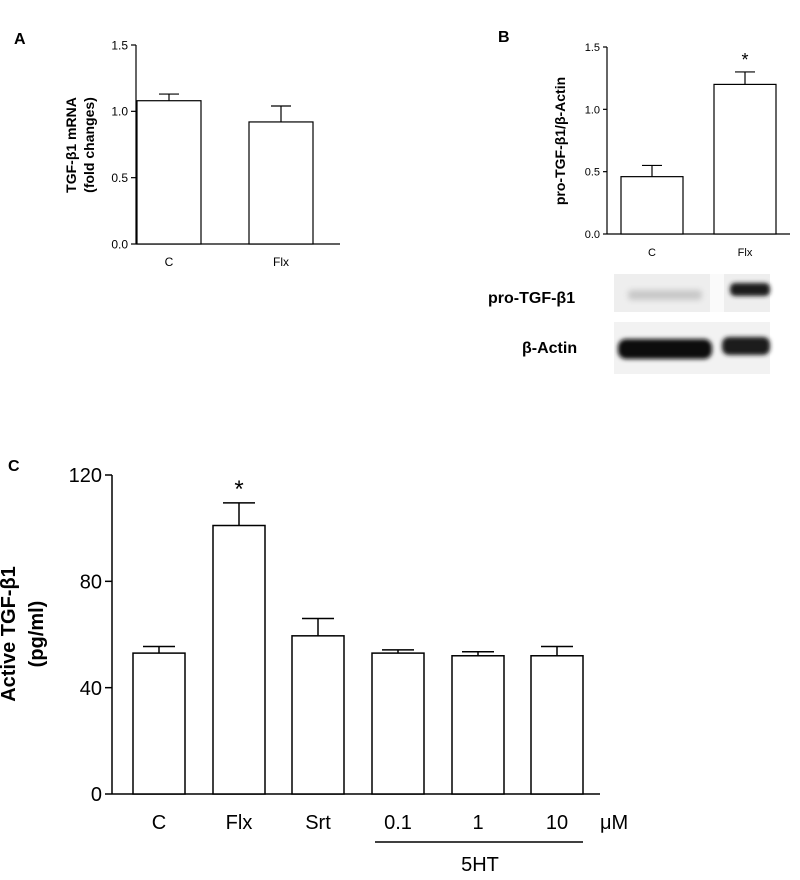  Describe the element at coordinates (169, 262) in the screenshot. I see `category-label-a-0: C` at that location.